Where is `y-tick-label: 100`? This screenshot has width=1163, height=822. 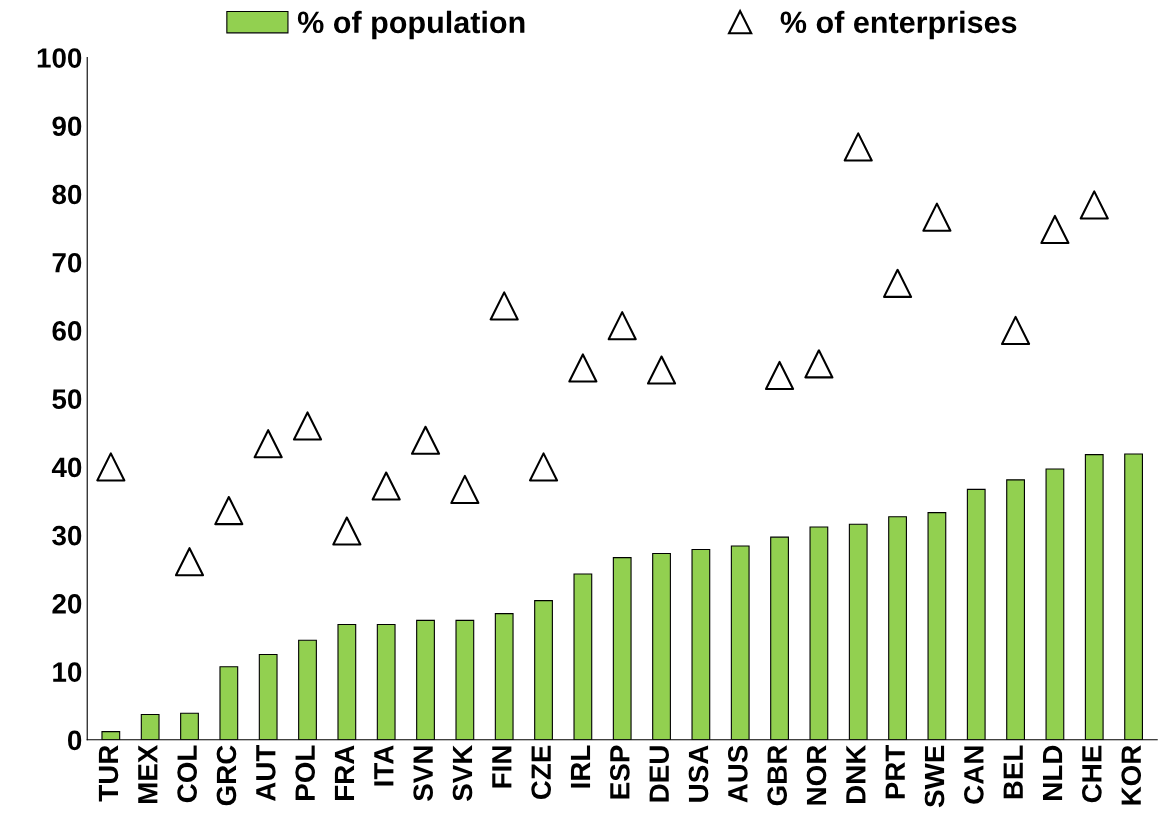
y-tick-label: 100 is located at coordinates (59, 58).